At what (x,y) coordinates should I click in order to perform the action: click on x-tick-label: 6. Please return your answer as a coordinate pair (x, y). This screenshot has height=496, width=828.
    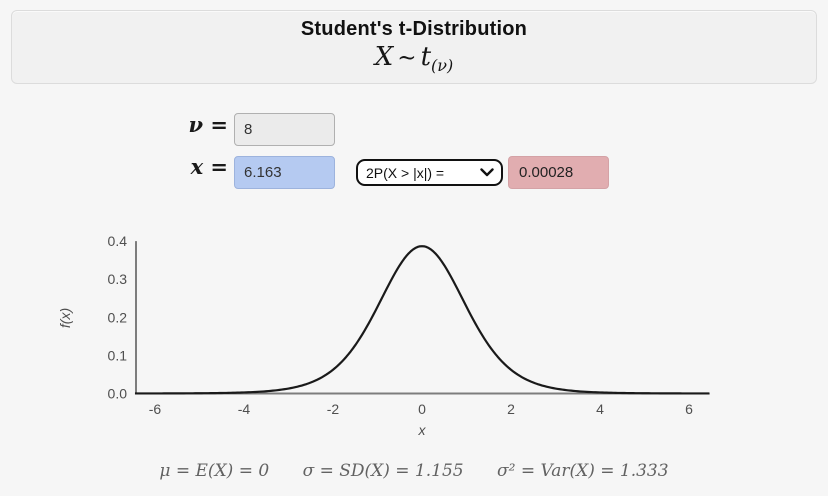
    Looking at the image, I should click on (689, 409).